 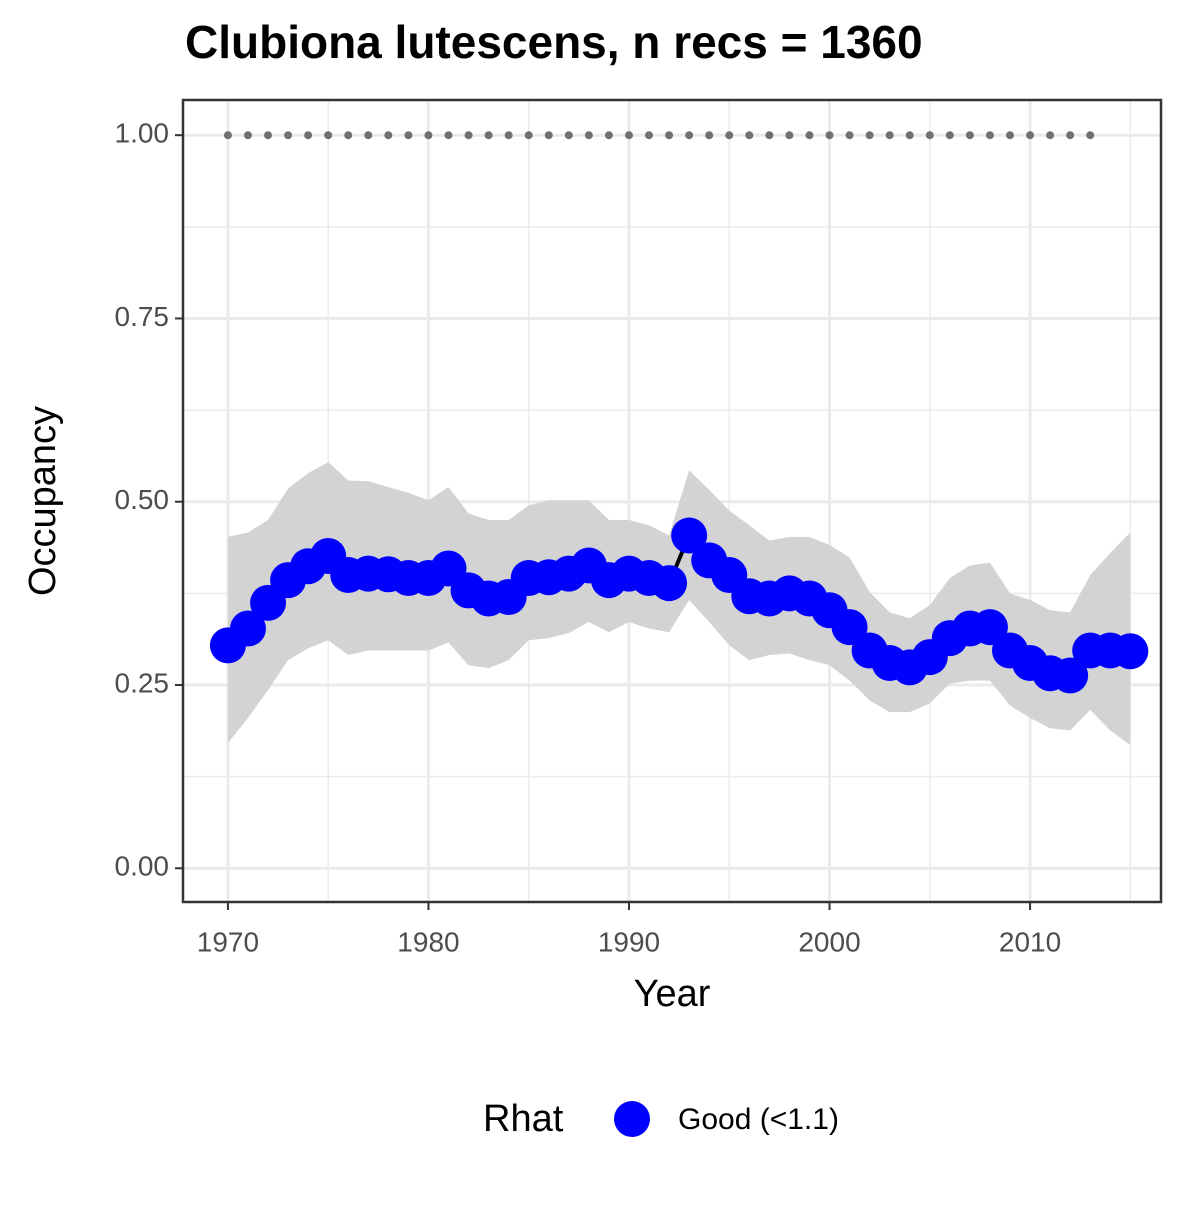 What do you see at coordinates (428, 941) in the screenshot?
I see `x-tick-label: 1980` at bounding box center [428, 941].